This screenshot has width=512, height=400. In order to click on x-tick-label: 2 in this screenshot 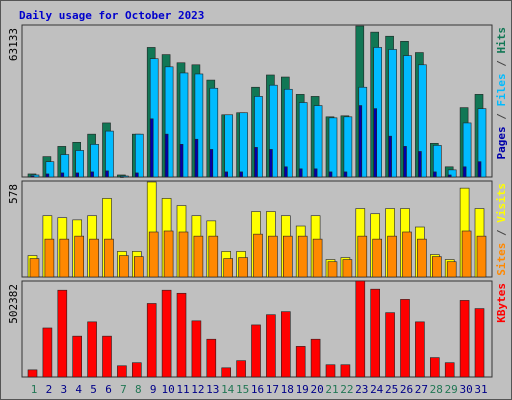, I will do `click(49, 389)`.